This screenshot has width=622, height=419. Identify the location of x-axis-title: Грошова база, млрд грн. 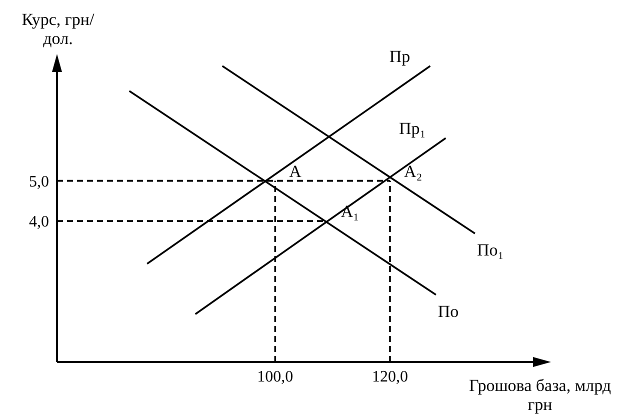
(540, 395).